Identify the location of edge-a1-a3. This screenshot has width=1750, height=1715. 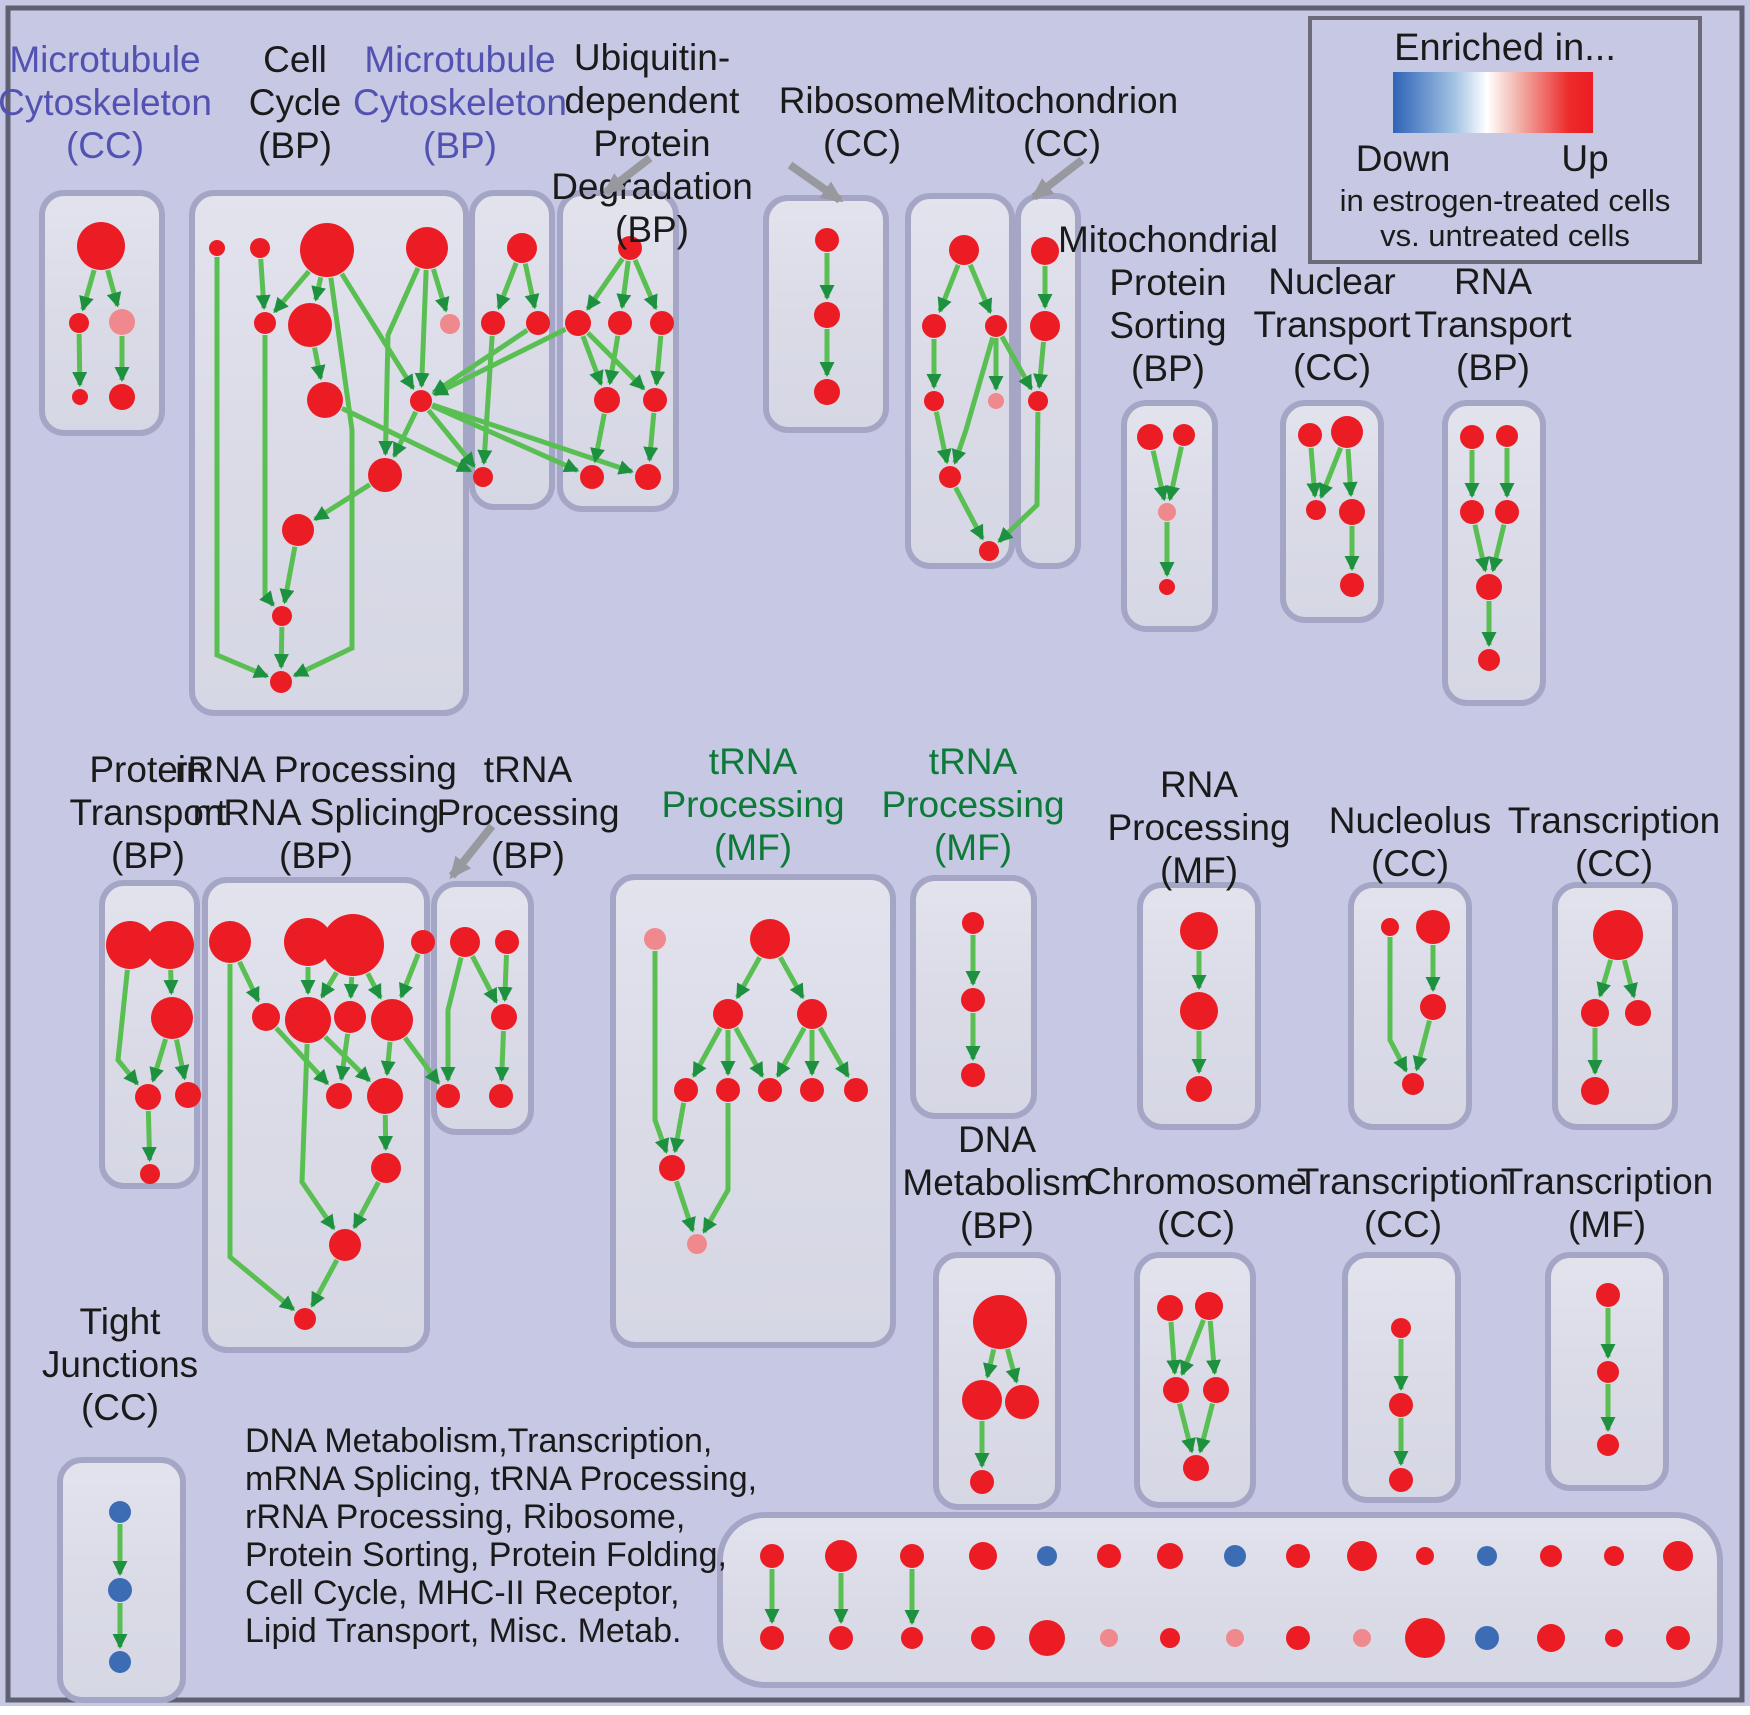
(113, 288).